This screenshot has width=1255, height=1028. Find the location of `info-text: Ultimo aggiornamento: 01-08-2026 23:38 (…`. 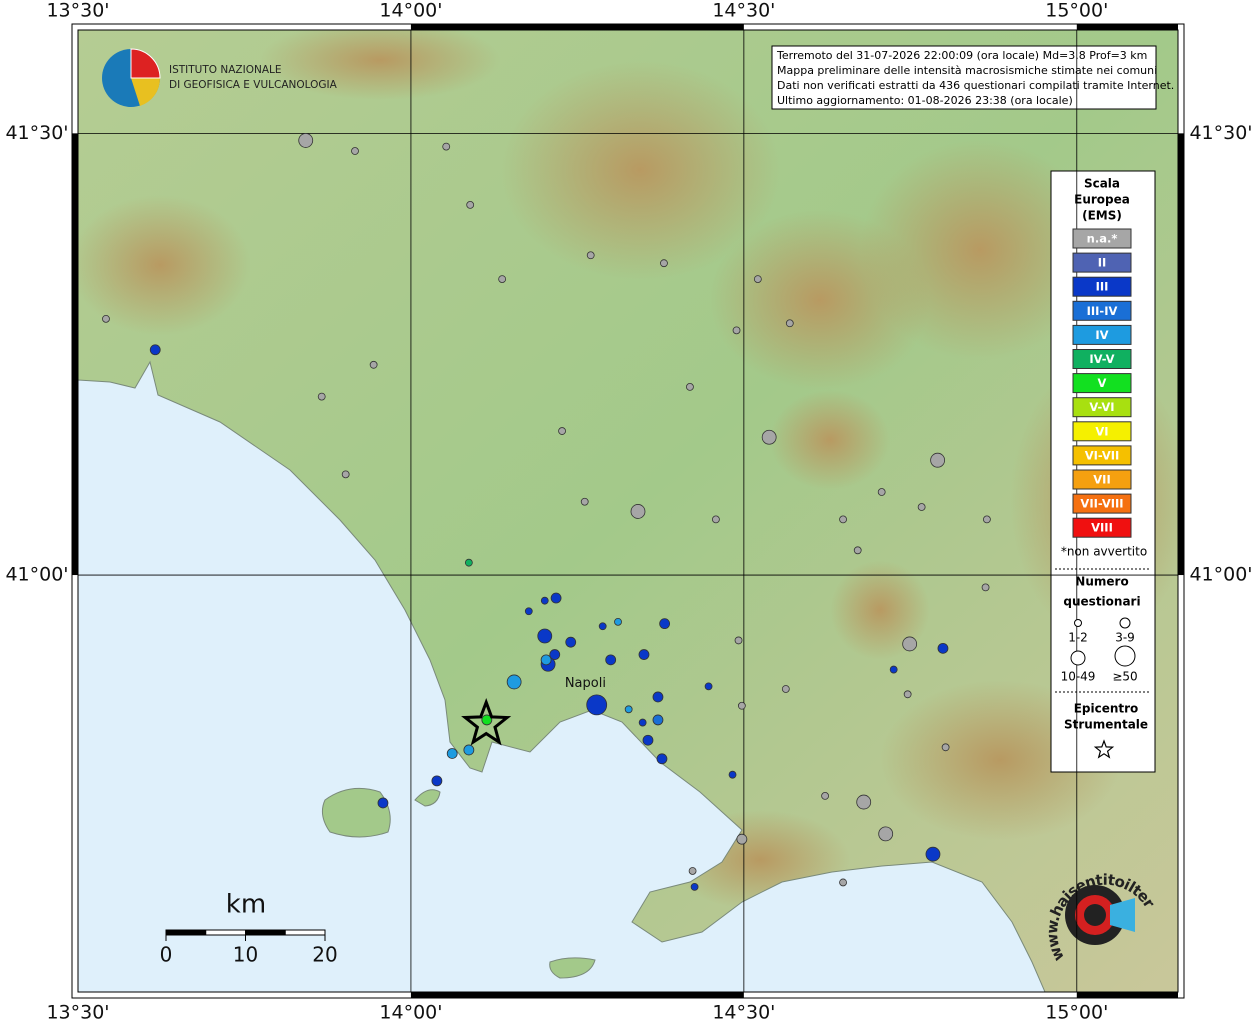

info-text: Ultimo aggiornamento: 01-08-2026 23:38 (… is located at coordinates (925, 100).